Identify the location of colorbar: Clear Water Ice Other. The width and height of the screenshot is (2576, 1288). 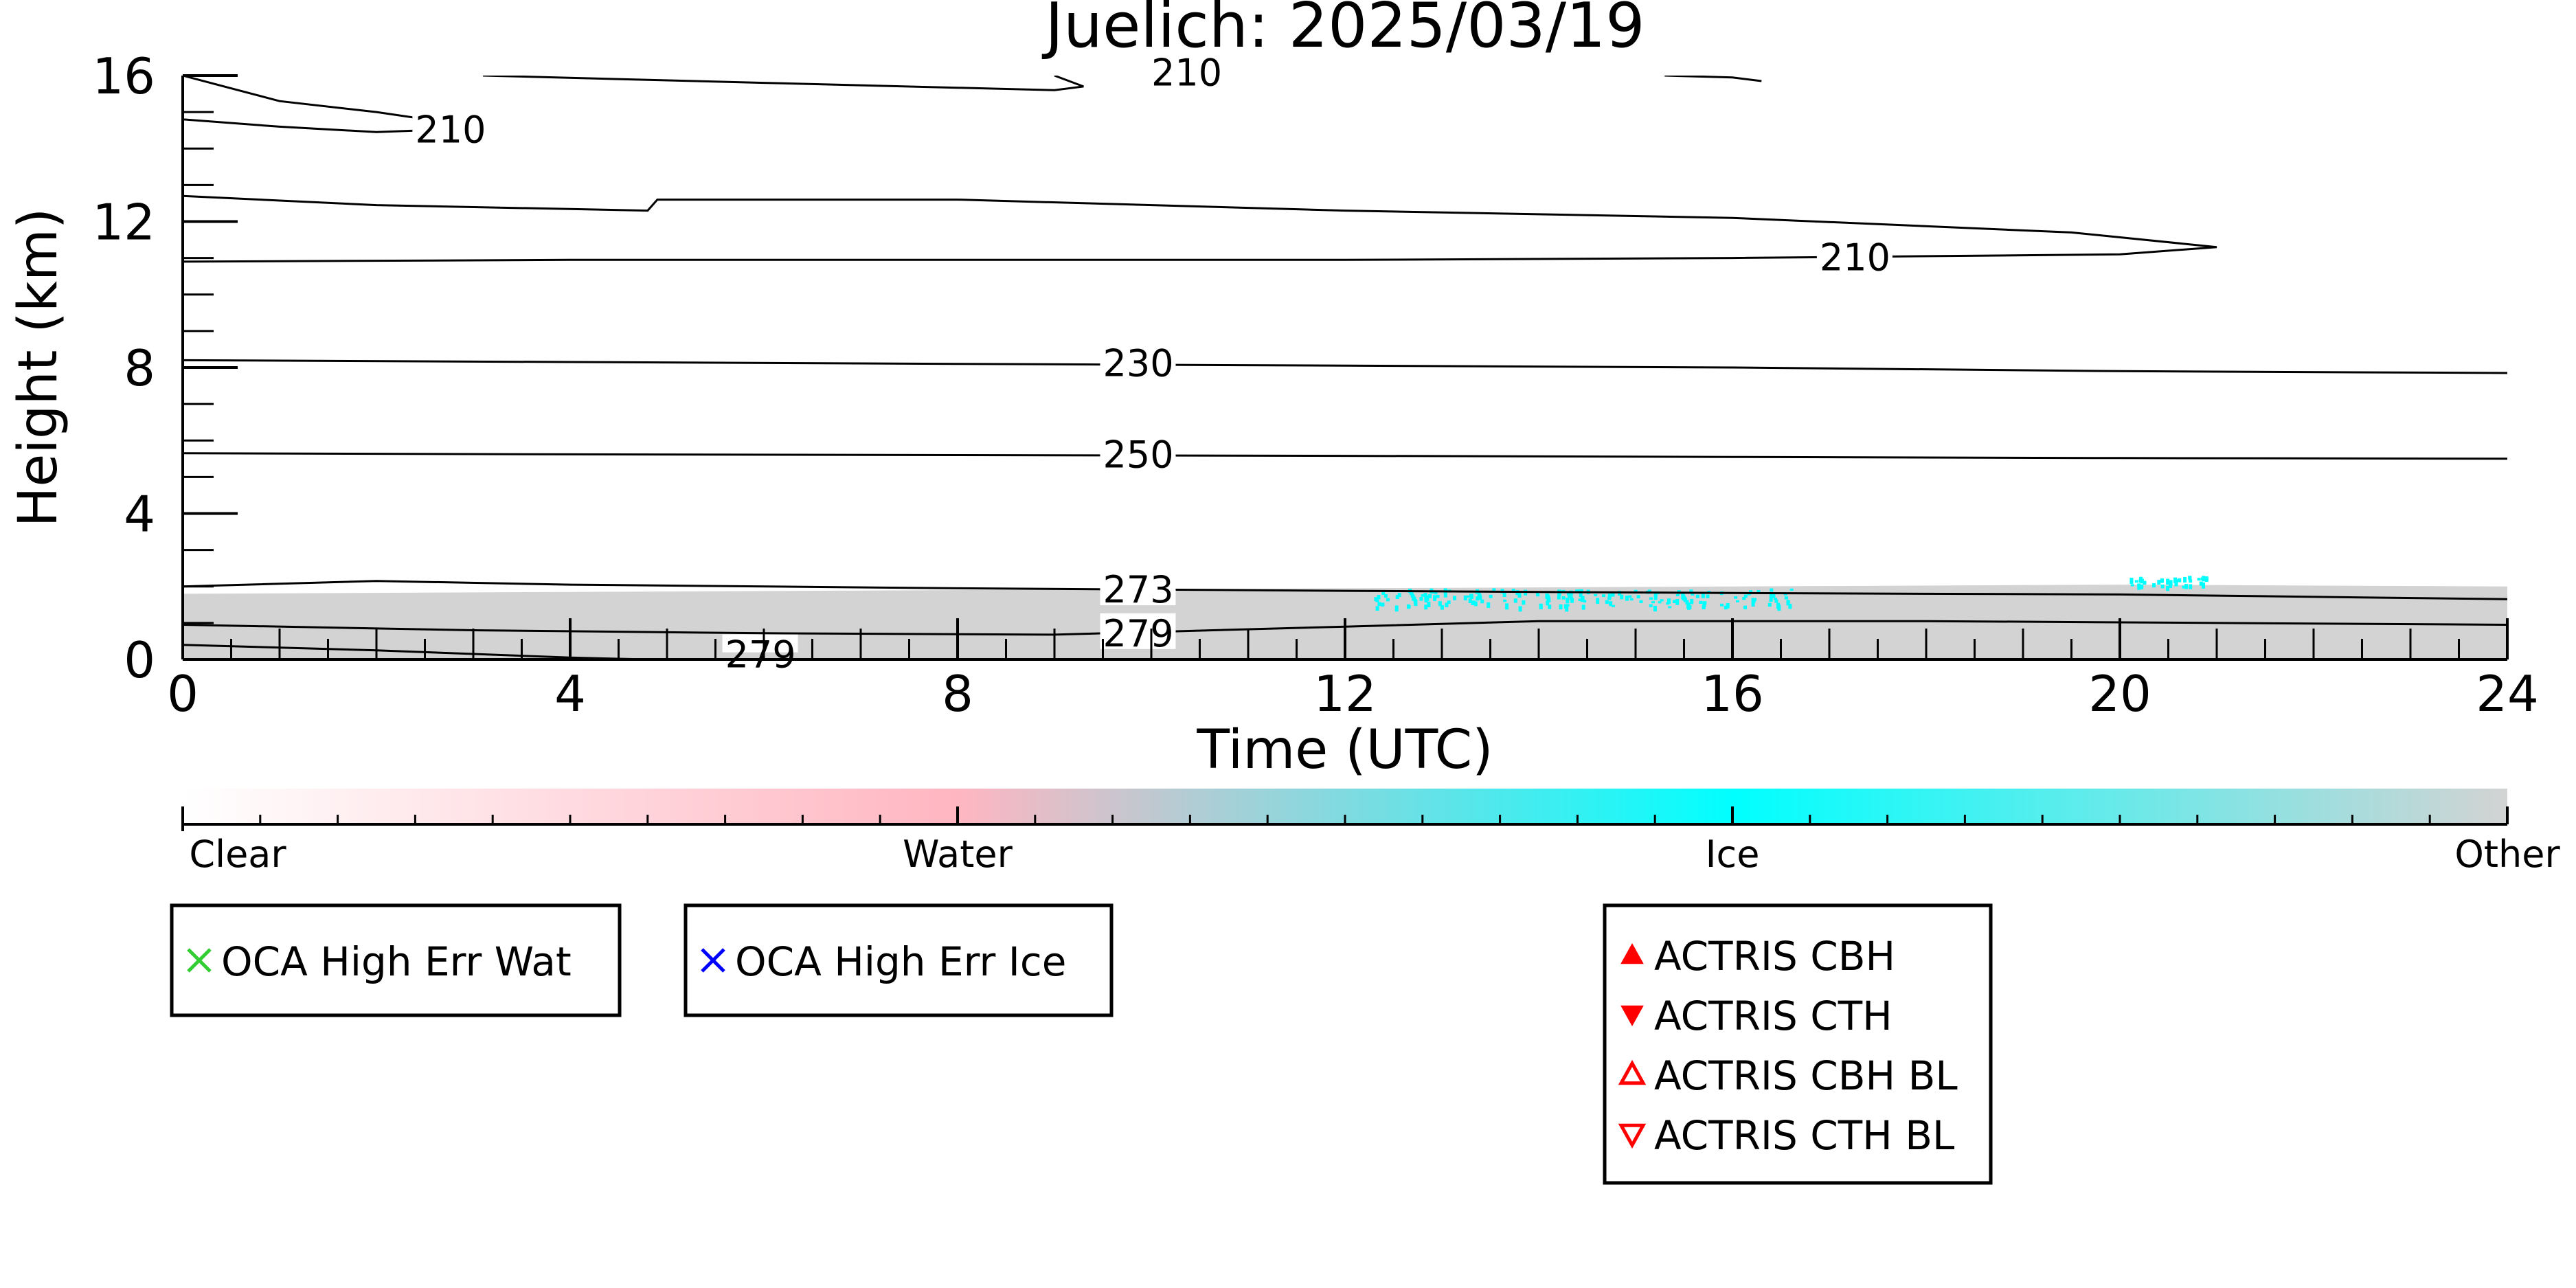
(1370, 832).